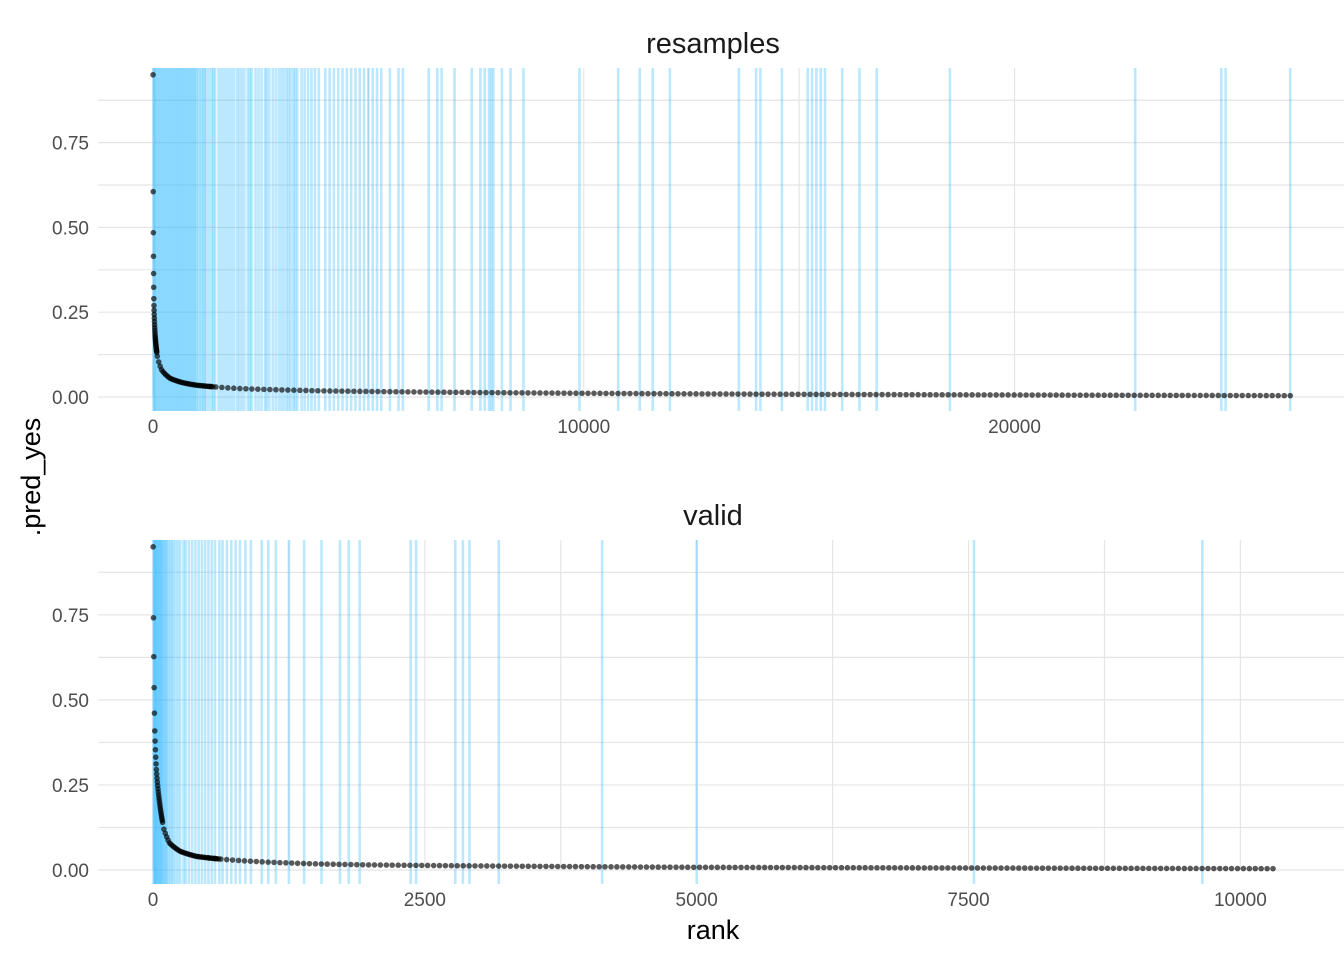 The width and height of the screenshot is (1344, 960). What do you see at coordinates (713, 516) in the screenshot?
I see `facet-title-valid: valid` at bounding box center [713, 516].